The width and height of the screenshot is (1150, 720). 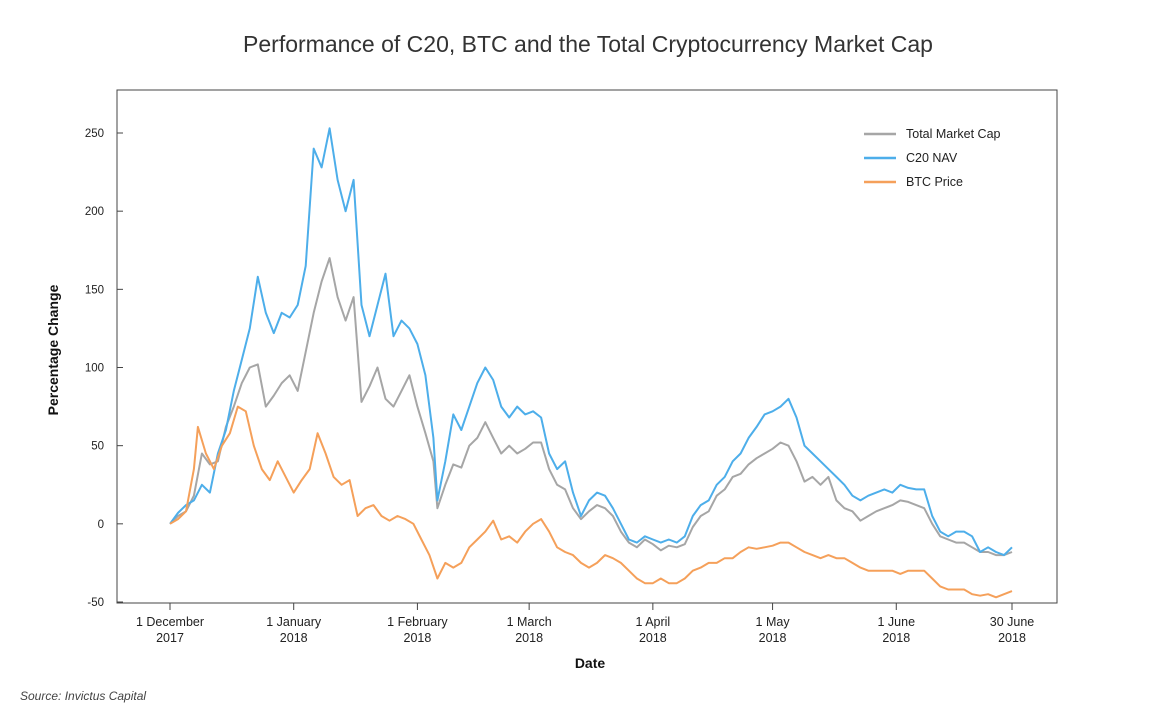 I want to click on legend-label-c20-nav: C20 NAV, so click(x=932, y=158).